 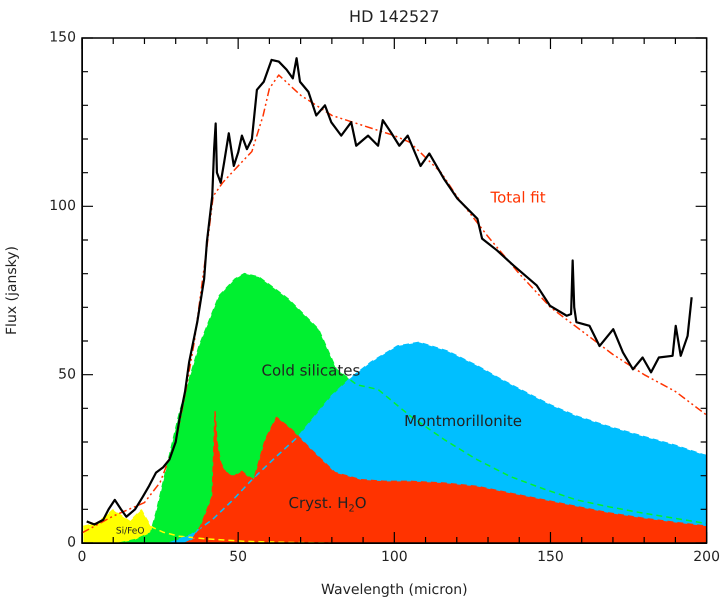 What do you see at coordinates (12, 291) in the screenshot?
I see `y-axis-title: Flux (jansky)` at bounding box center [12, 291].